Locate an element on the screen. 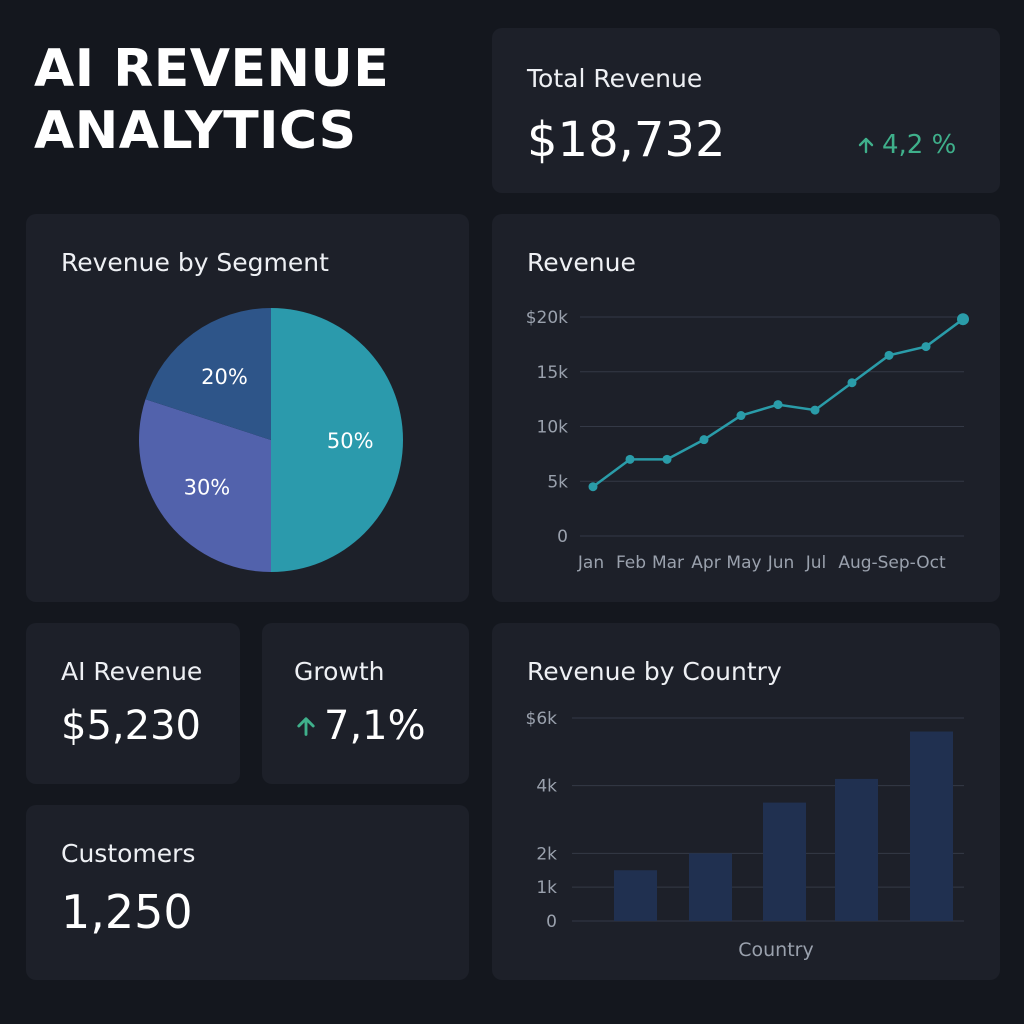 This screenshot has width=1024, height=1024. y-tick-label: 2k is located at coordinates (546, 854).